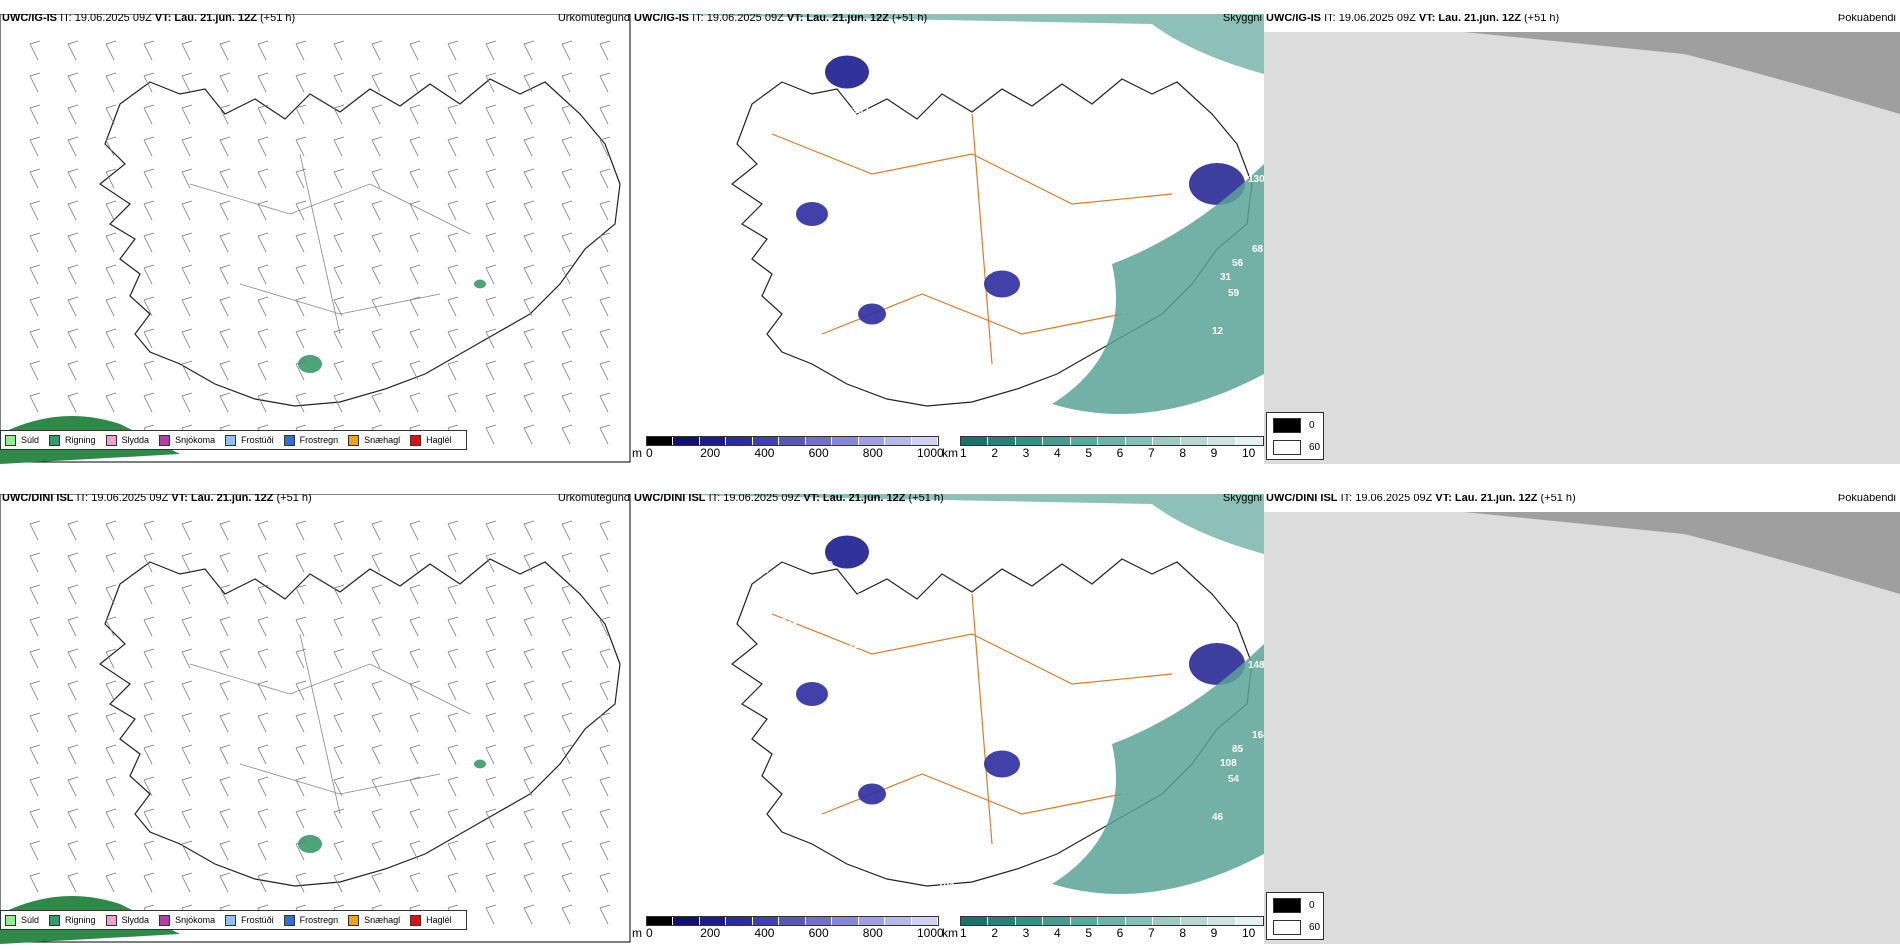 Image resolution: width=1900 pixels, height=950 pixels. Describe the element at coordinates (1582, 73) in the screenshot. I see `fog-field` at that location.